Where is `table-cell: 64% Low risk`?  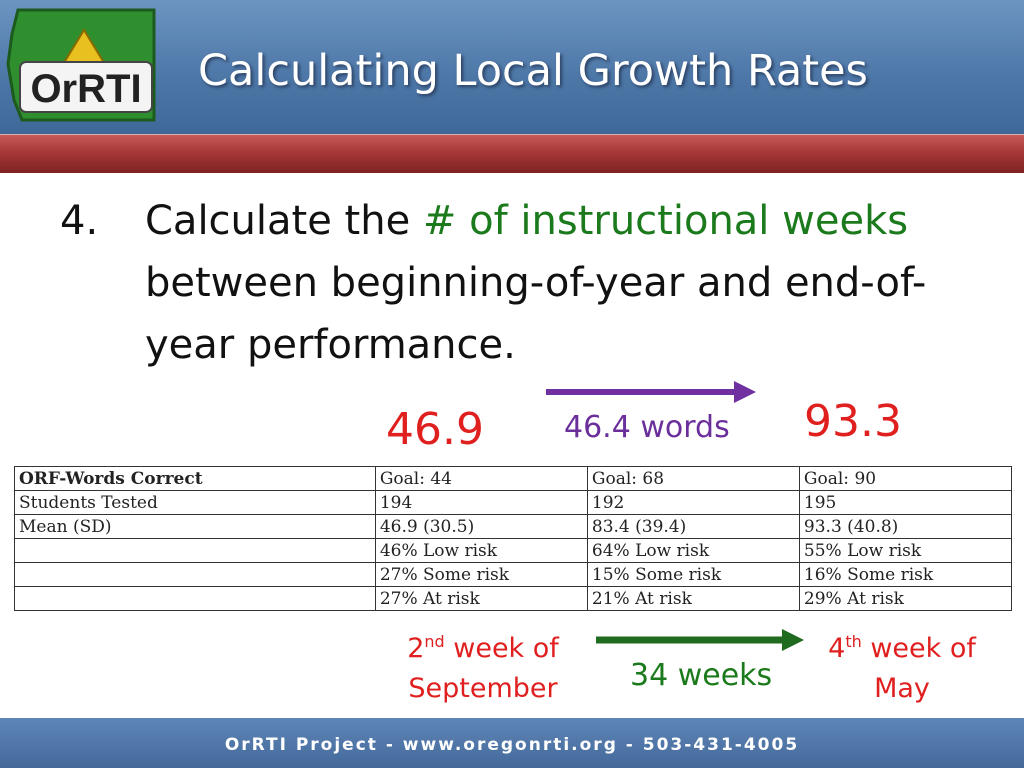 table-cell: 64% Low risk is located at coordinates (693, 550).